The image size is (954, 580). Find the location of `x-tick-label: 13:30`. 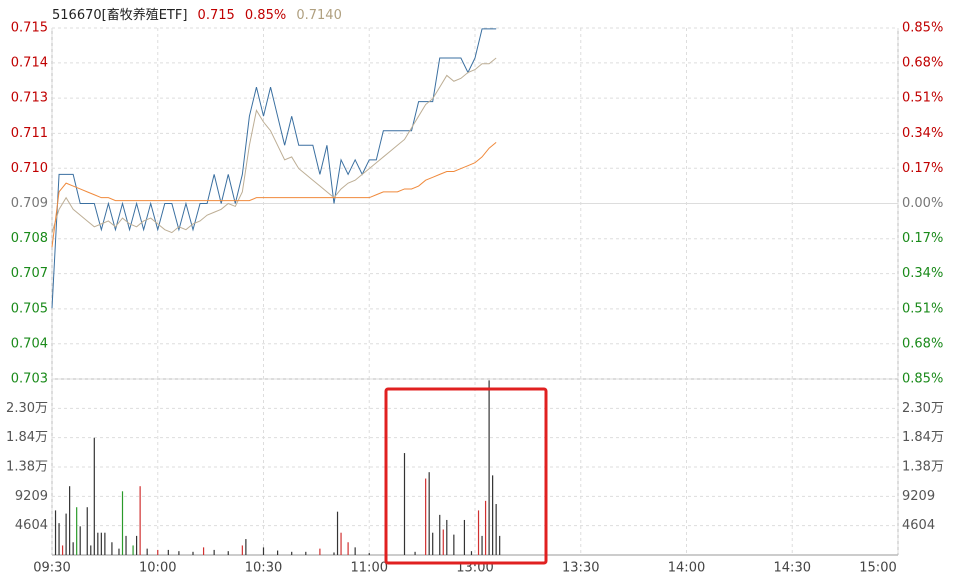

x-tick-label: 13:30 is located at coordinates (580, 568).